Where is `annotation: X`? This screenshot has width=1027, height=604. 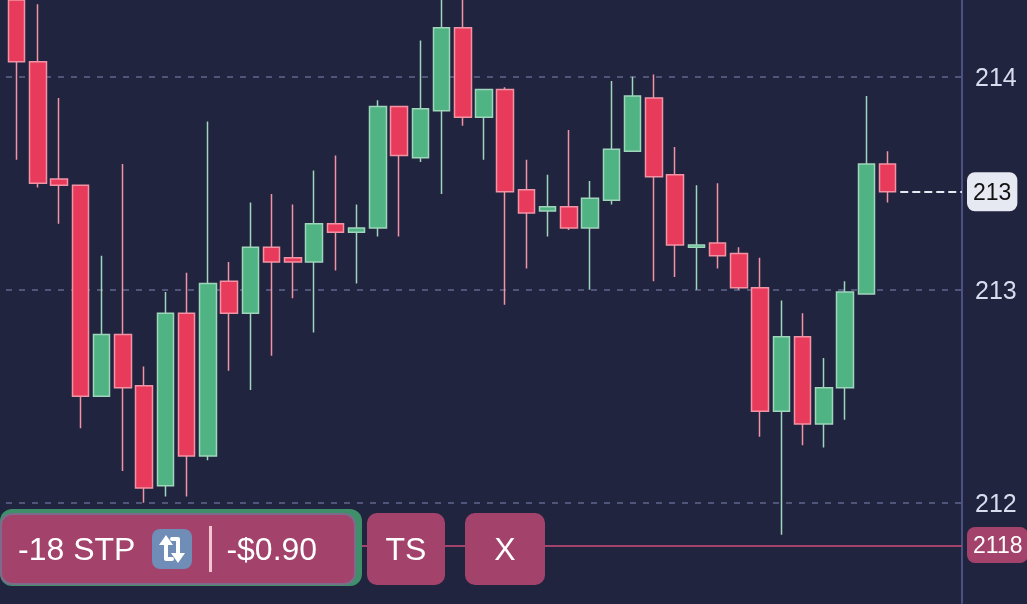 annotation: X is located at coordinates (505, 549).